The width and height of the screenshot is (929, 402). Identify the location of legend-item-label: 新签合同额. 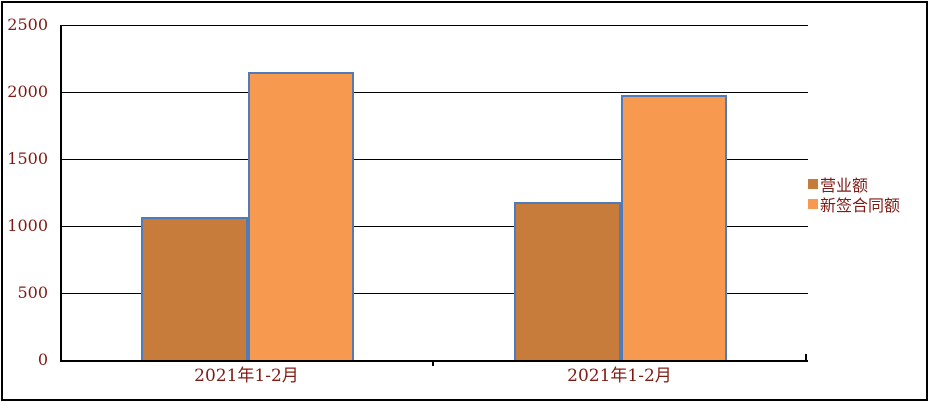
(860, 205).